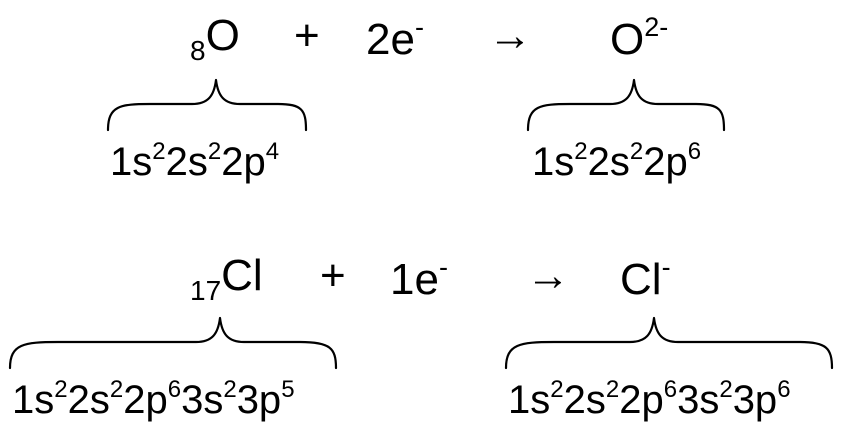 The width and height of the screenshot is (841, 429). Describe the element at coordinates (390, 39) in the screenshot. I see `electron-count-1: 2e` at that location.